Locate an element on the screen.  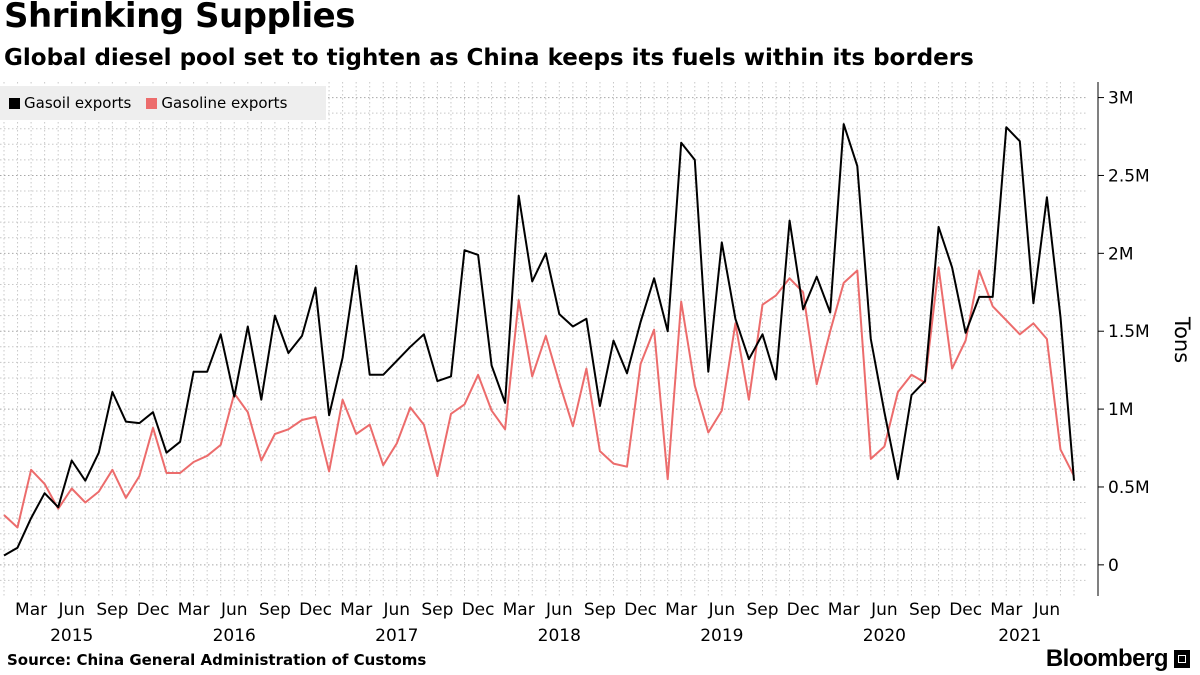
y-tick-label: 0 is located at coordinates (1113, 566).